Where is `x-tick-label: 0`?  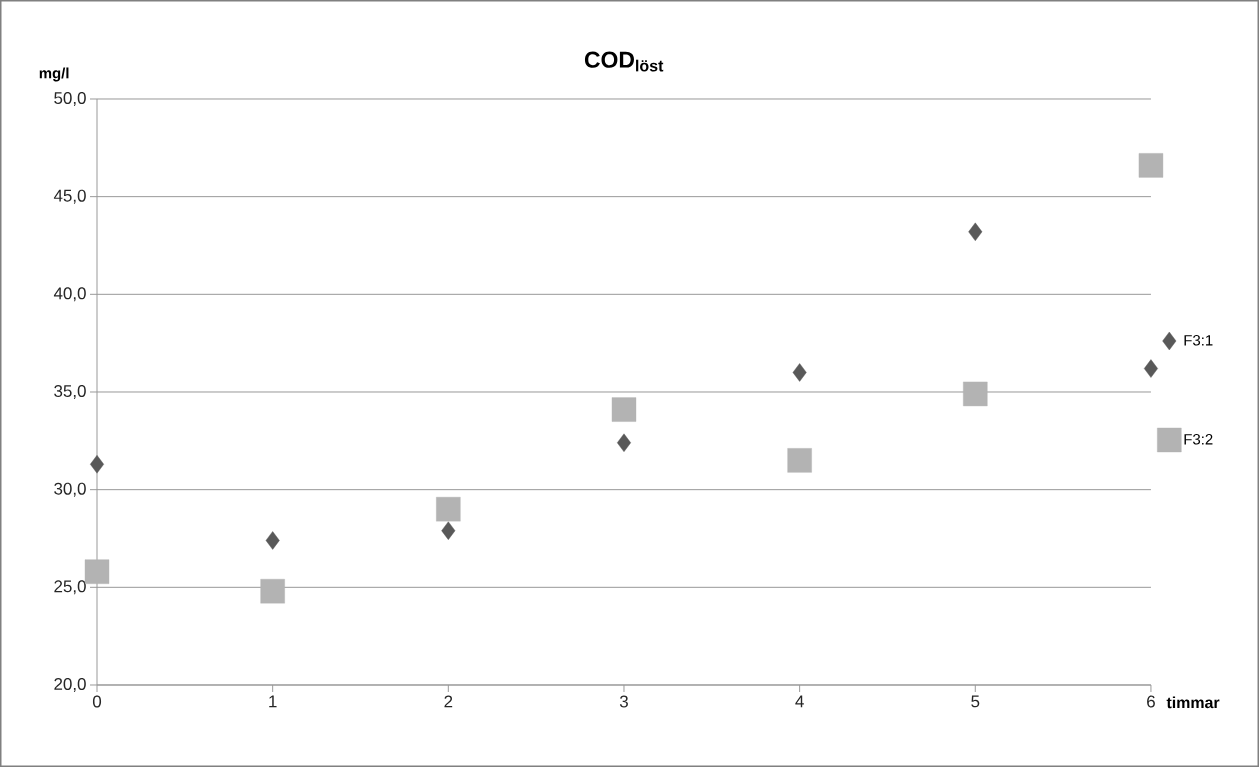
x-tick-label: 0 is located at coordinates (97, 701).